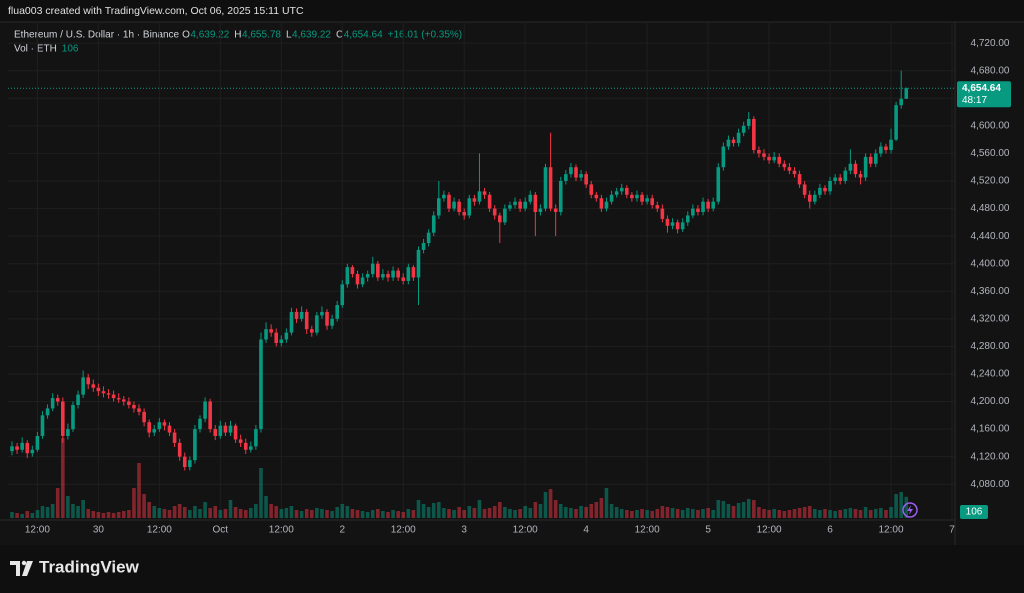 This screenshot has height=593, width=1024. Describe the element at coordinates (159, 530) in the screenshot. I see `x-tick-label: 12:00` at that location.